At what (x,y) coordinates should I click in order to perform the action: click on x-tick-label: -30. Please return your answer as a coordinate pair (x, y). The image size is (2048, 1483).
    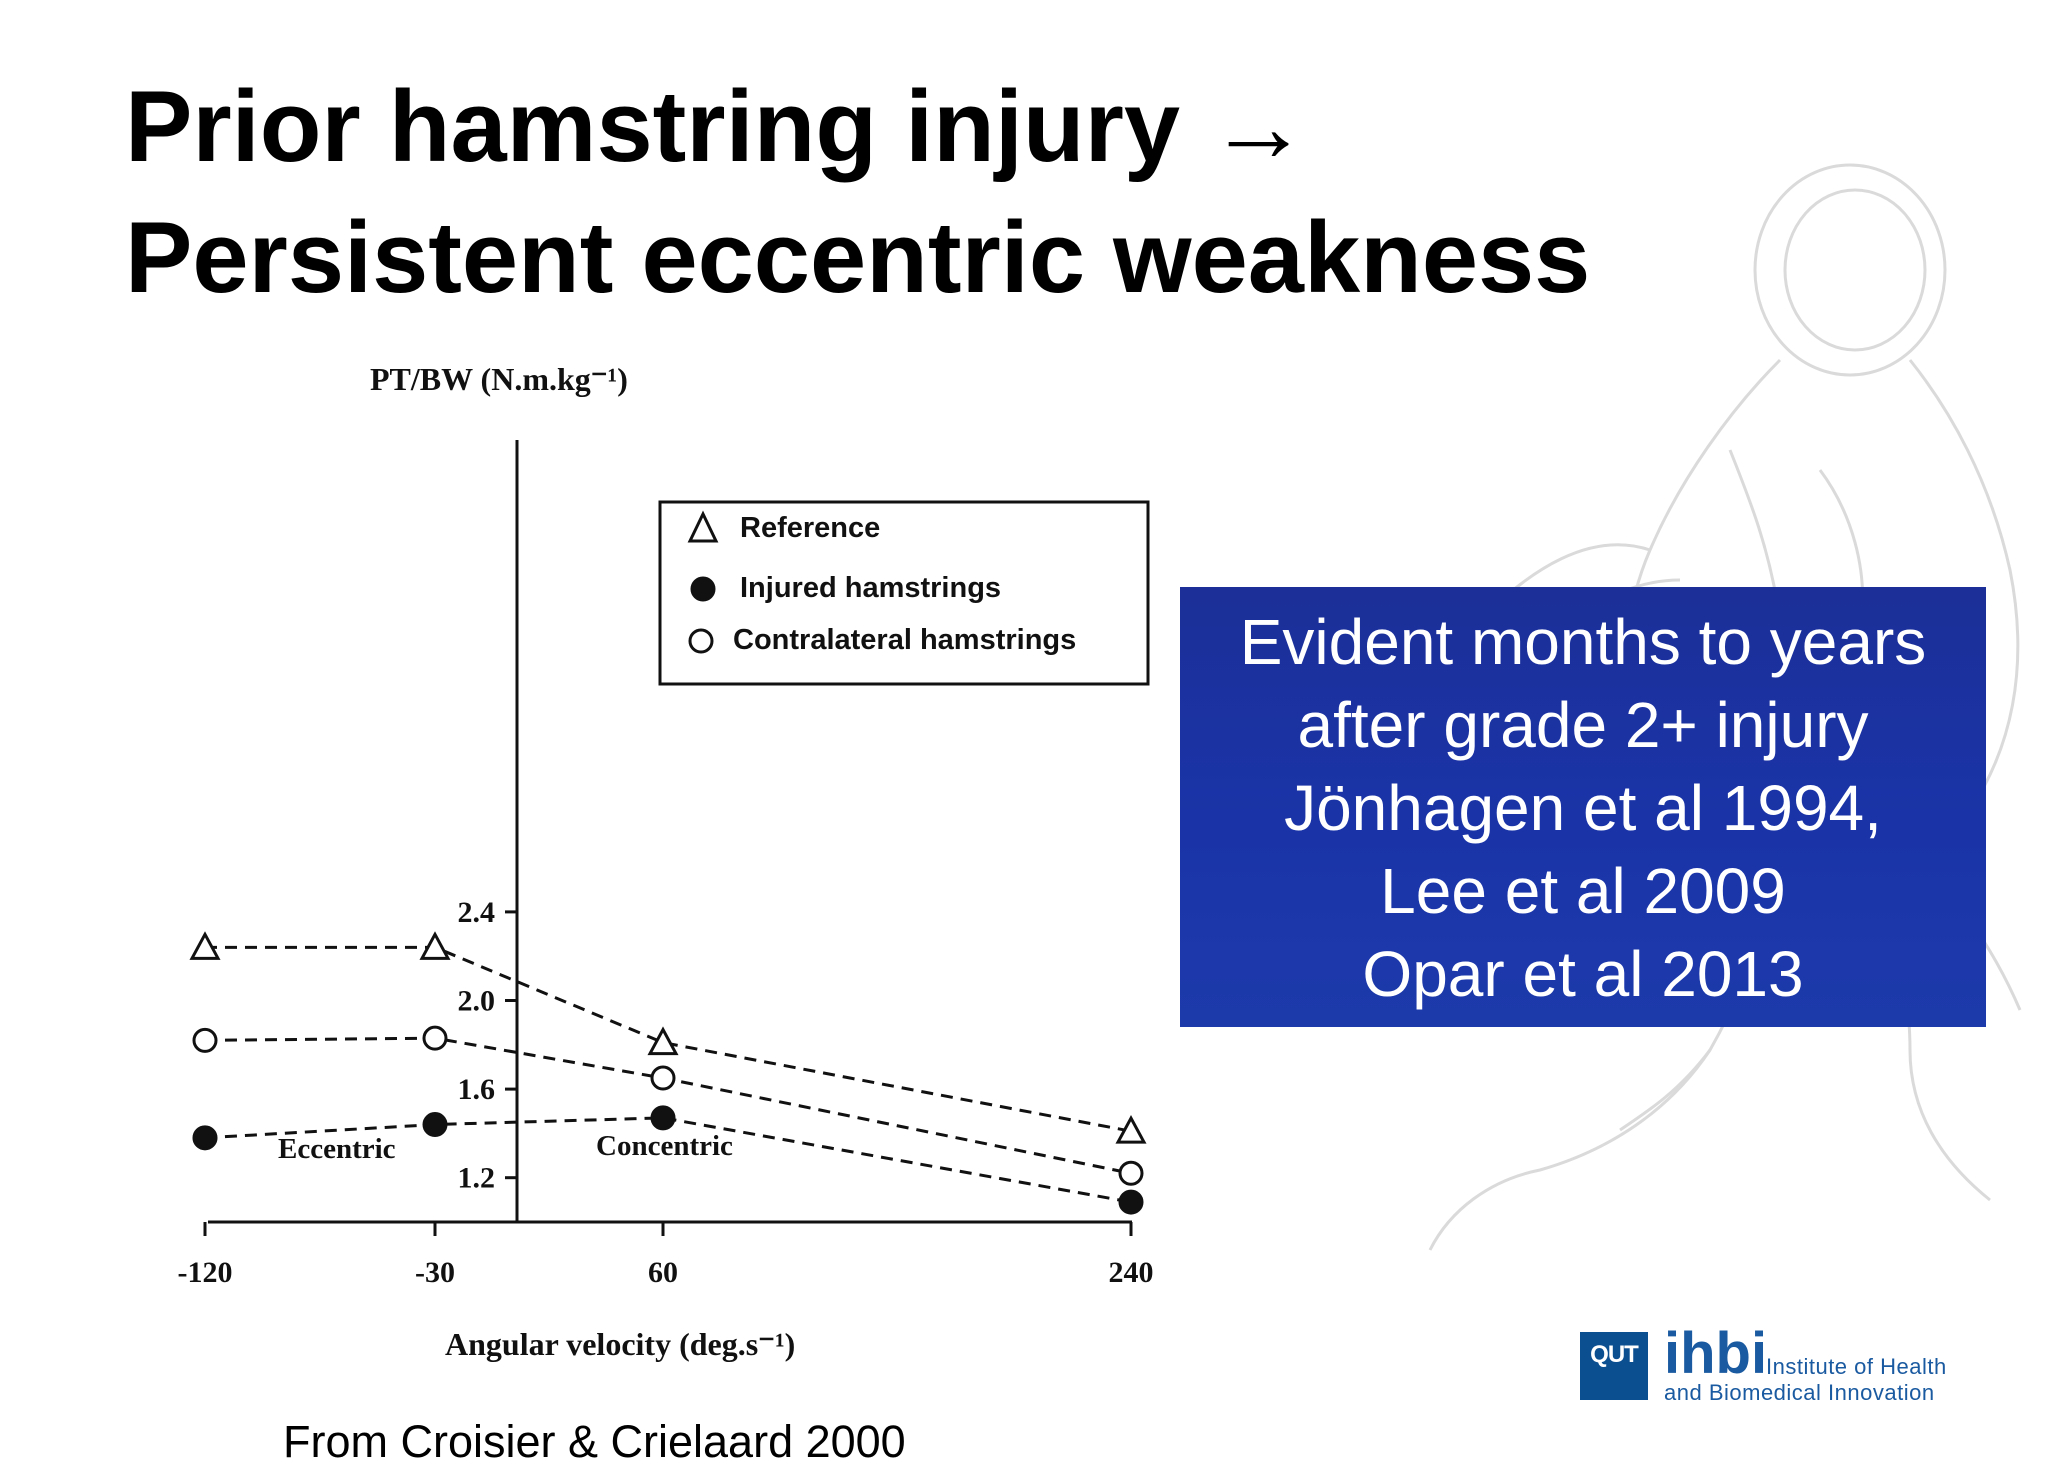
    Looking at the image, I should click on (435, 1272).